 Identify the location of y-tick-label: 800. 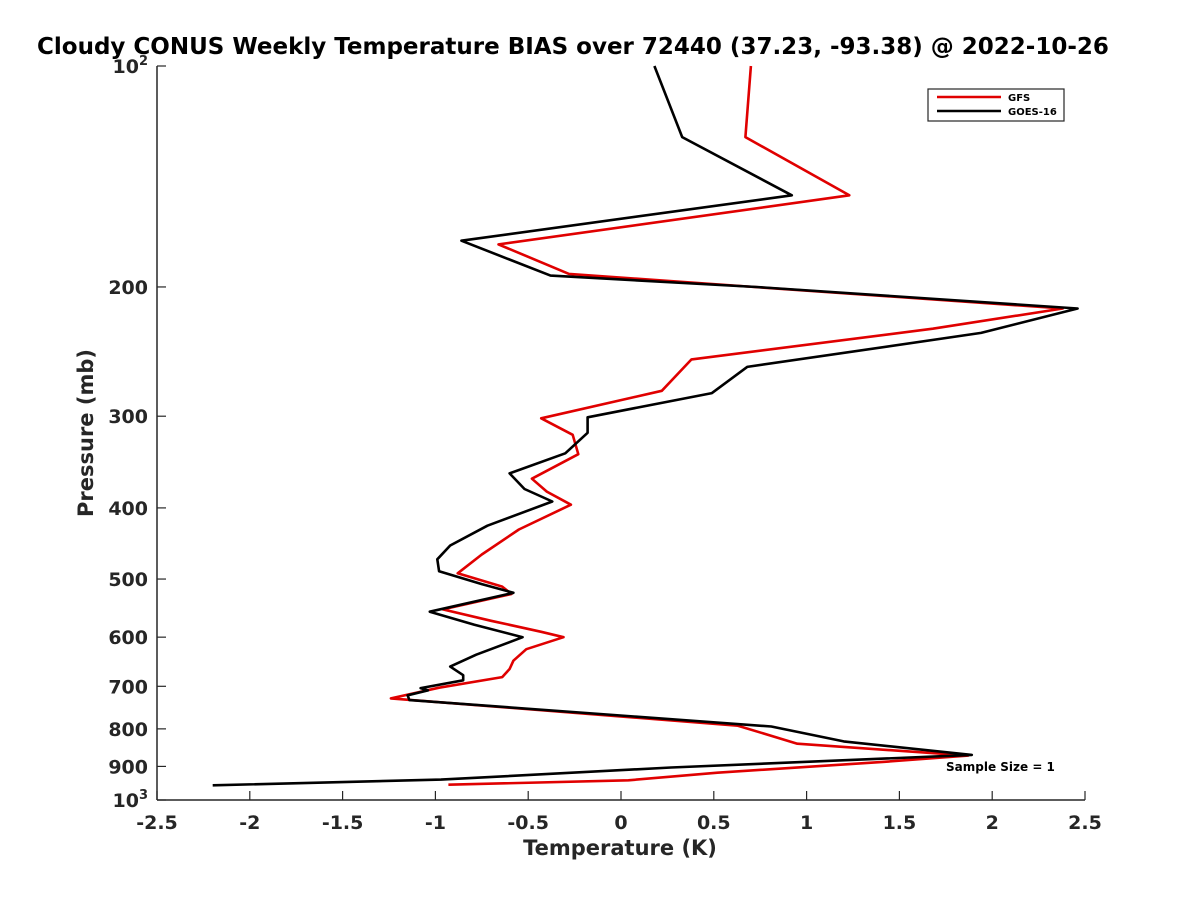
(128, 730).